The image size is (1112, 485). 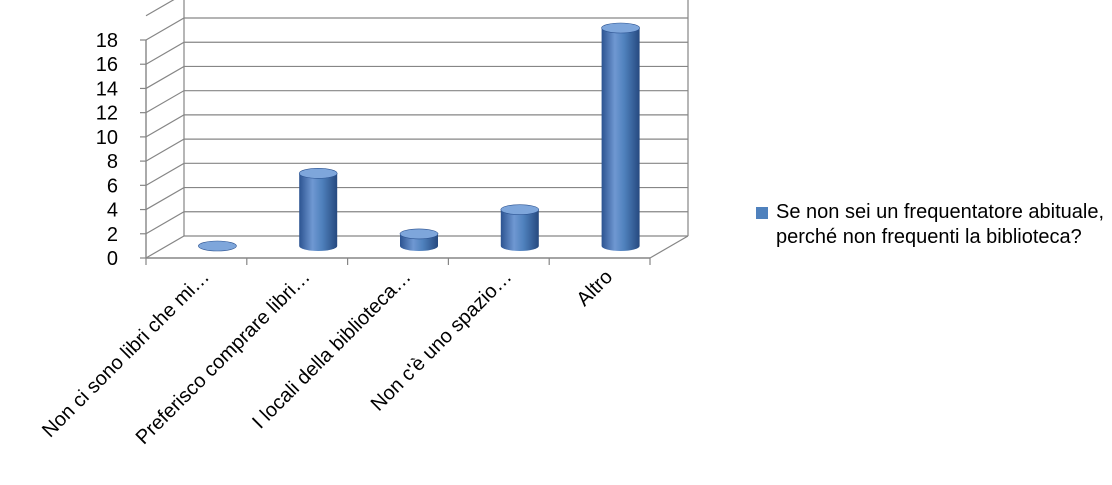 I want to click on y-tick-label: 8, so click(x=112, y=162).